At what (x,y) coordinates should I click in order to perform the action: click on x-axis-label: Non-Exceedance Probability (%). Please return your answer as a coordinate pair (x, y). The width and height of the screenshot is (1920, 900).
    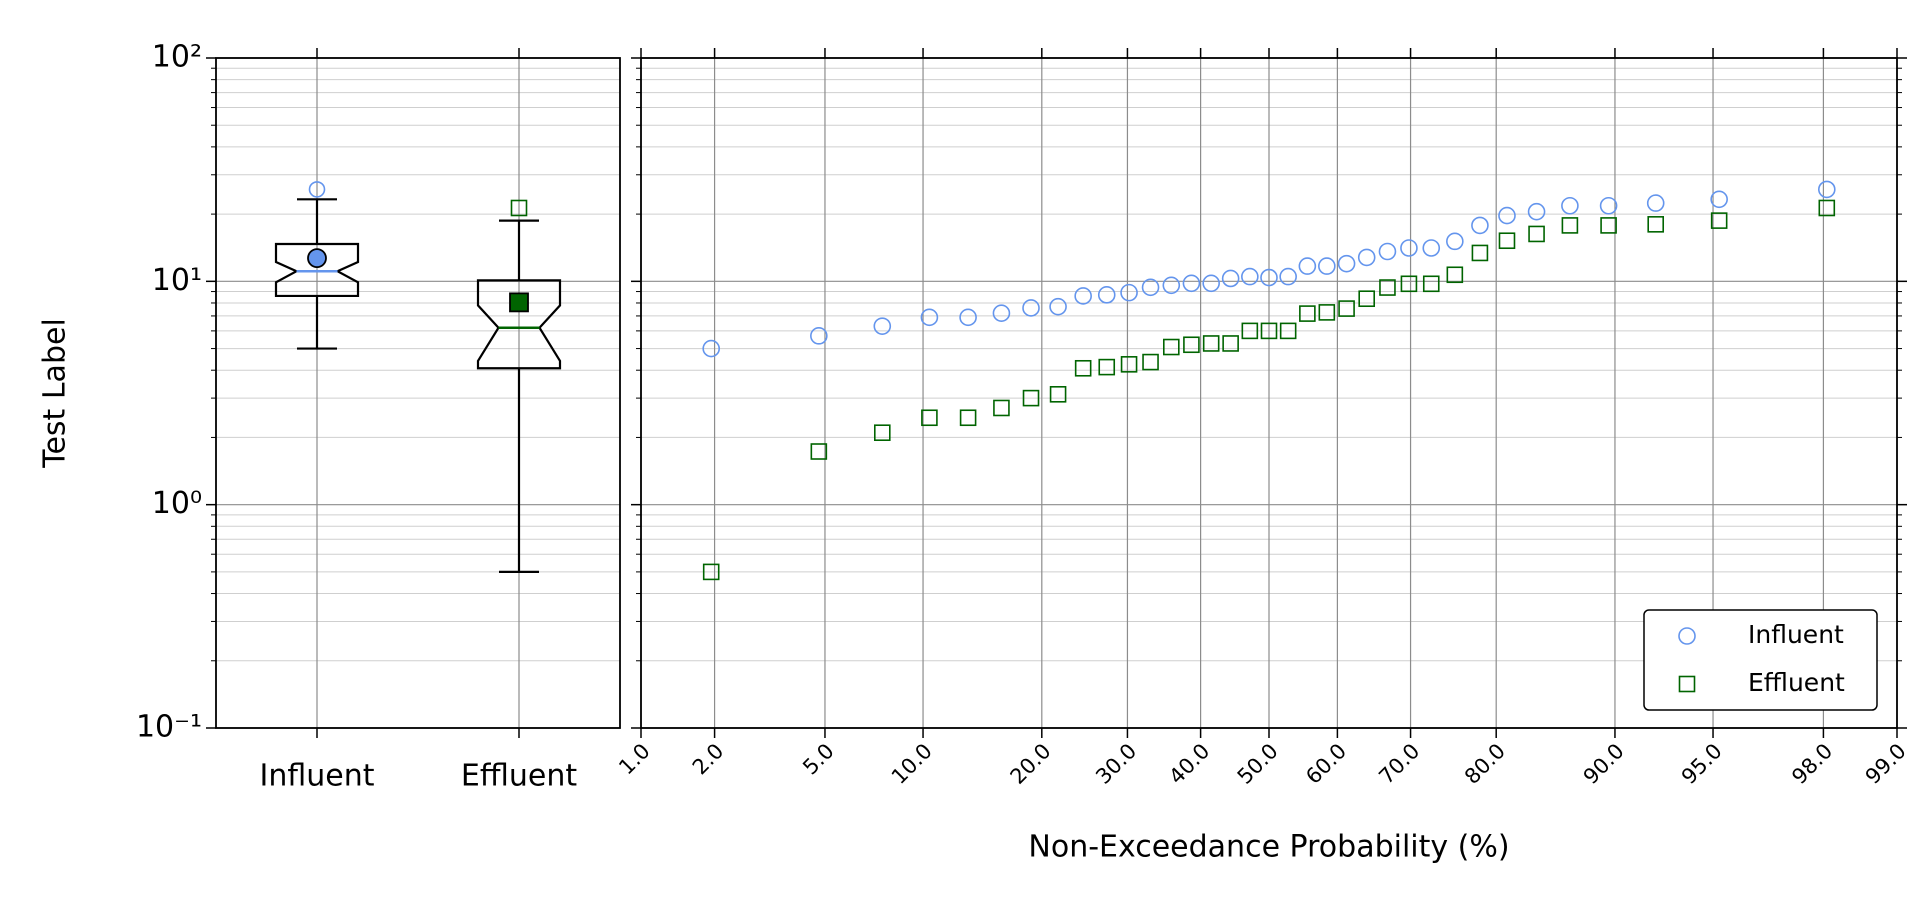
    Looking at the image, I should click on (1268, 847).